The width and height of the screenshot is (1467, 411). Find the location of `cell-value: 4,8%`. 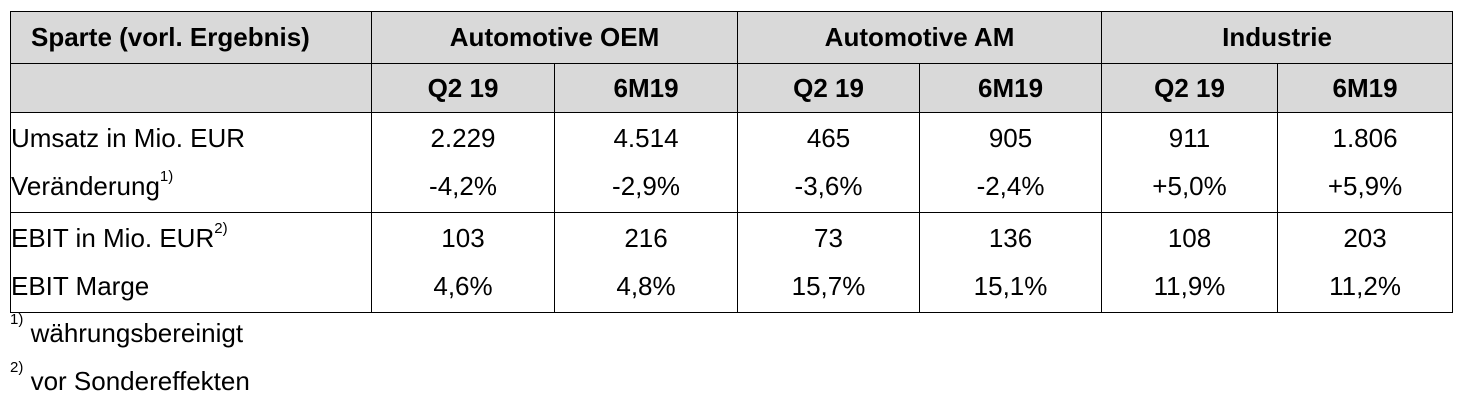

cell-value: 4,8% is located at coordinates (646, 286).